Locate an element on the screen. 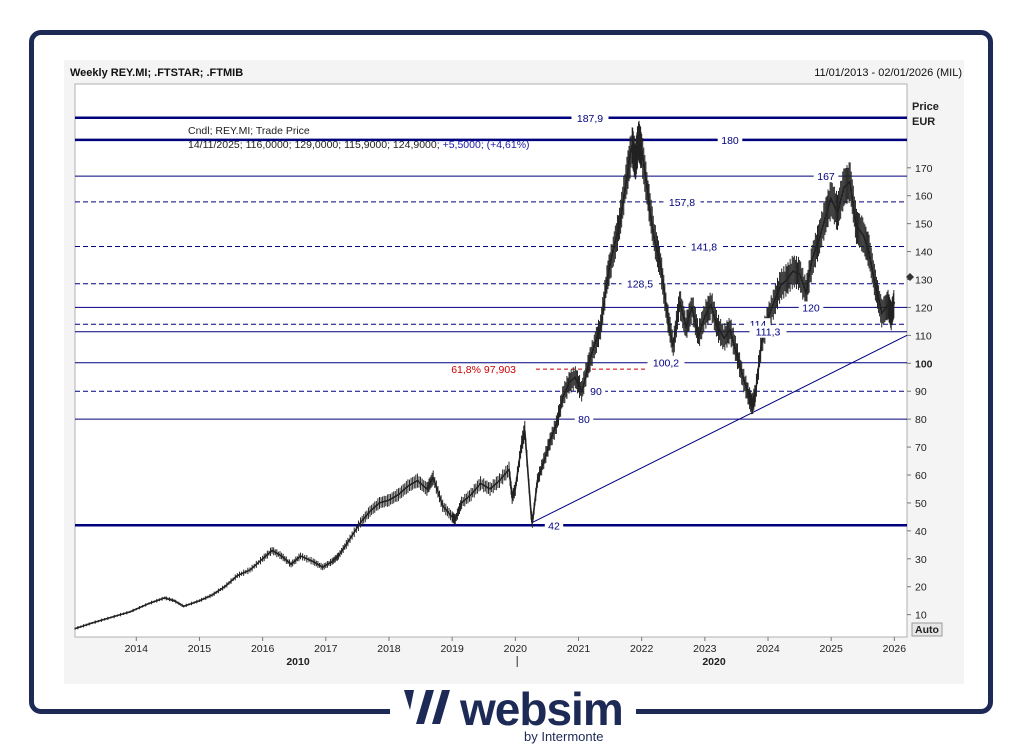 This screenshot has width=1028, height=748. legend-change: +5,5000; (+4,61%) is located at coordinates (486, 145).